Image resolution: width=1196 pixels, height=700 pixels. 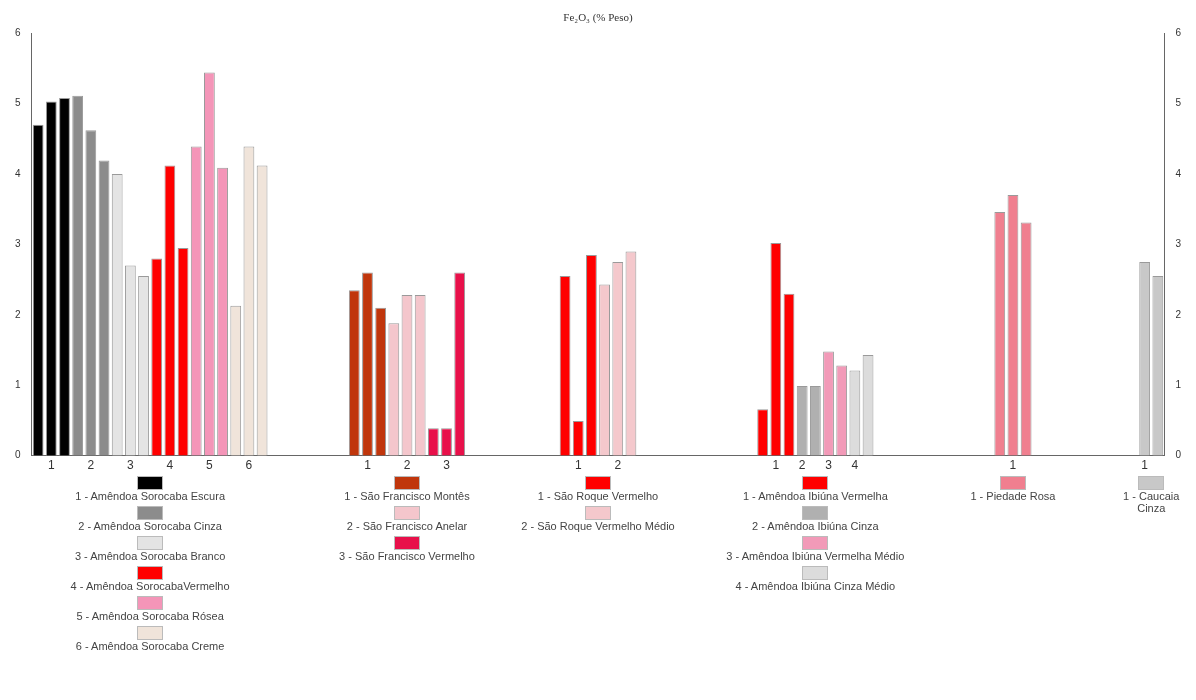 I want to click on legend-label: 1 - São Francisco Montês, so click(x=407, y=496).